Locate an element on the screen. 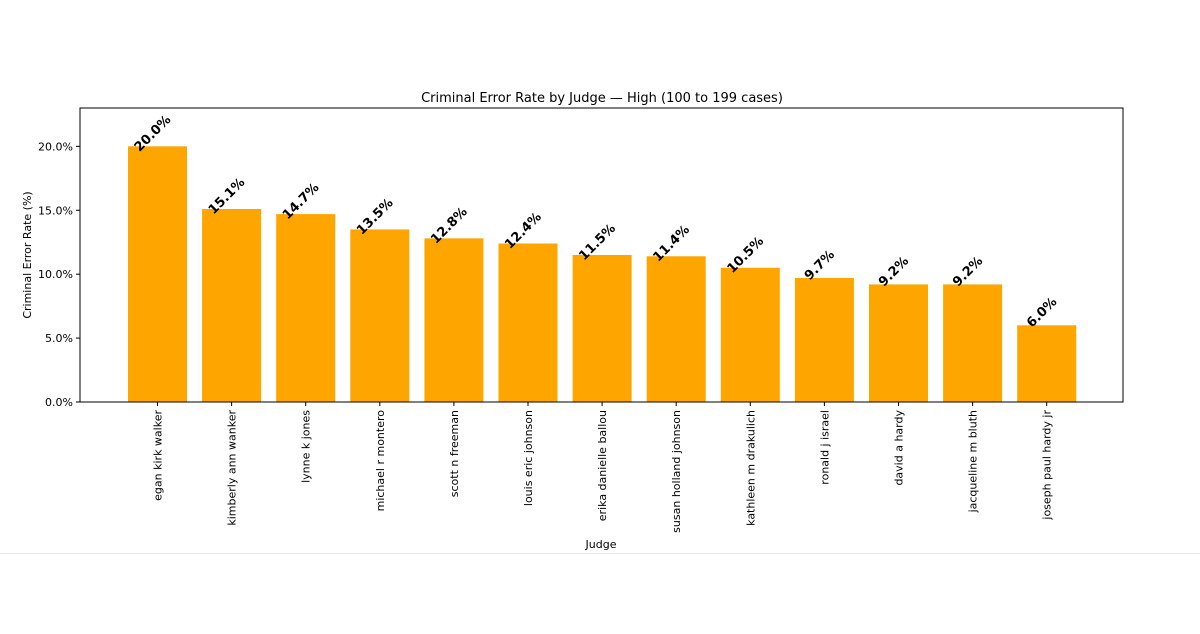 Image resolution: width=1200 pixels, height=634 pixels. x-tick-label: louis eric johnson is located at coordinates (528, 458).